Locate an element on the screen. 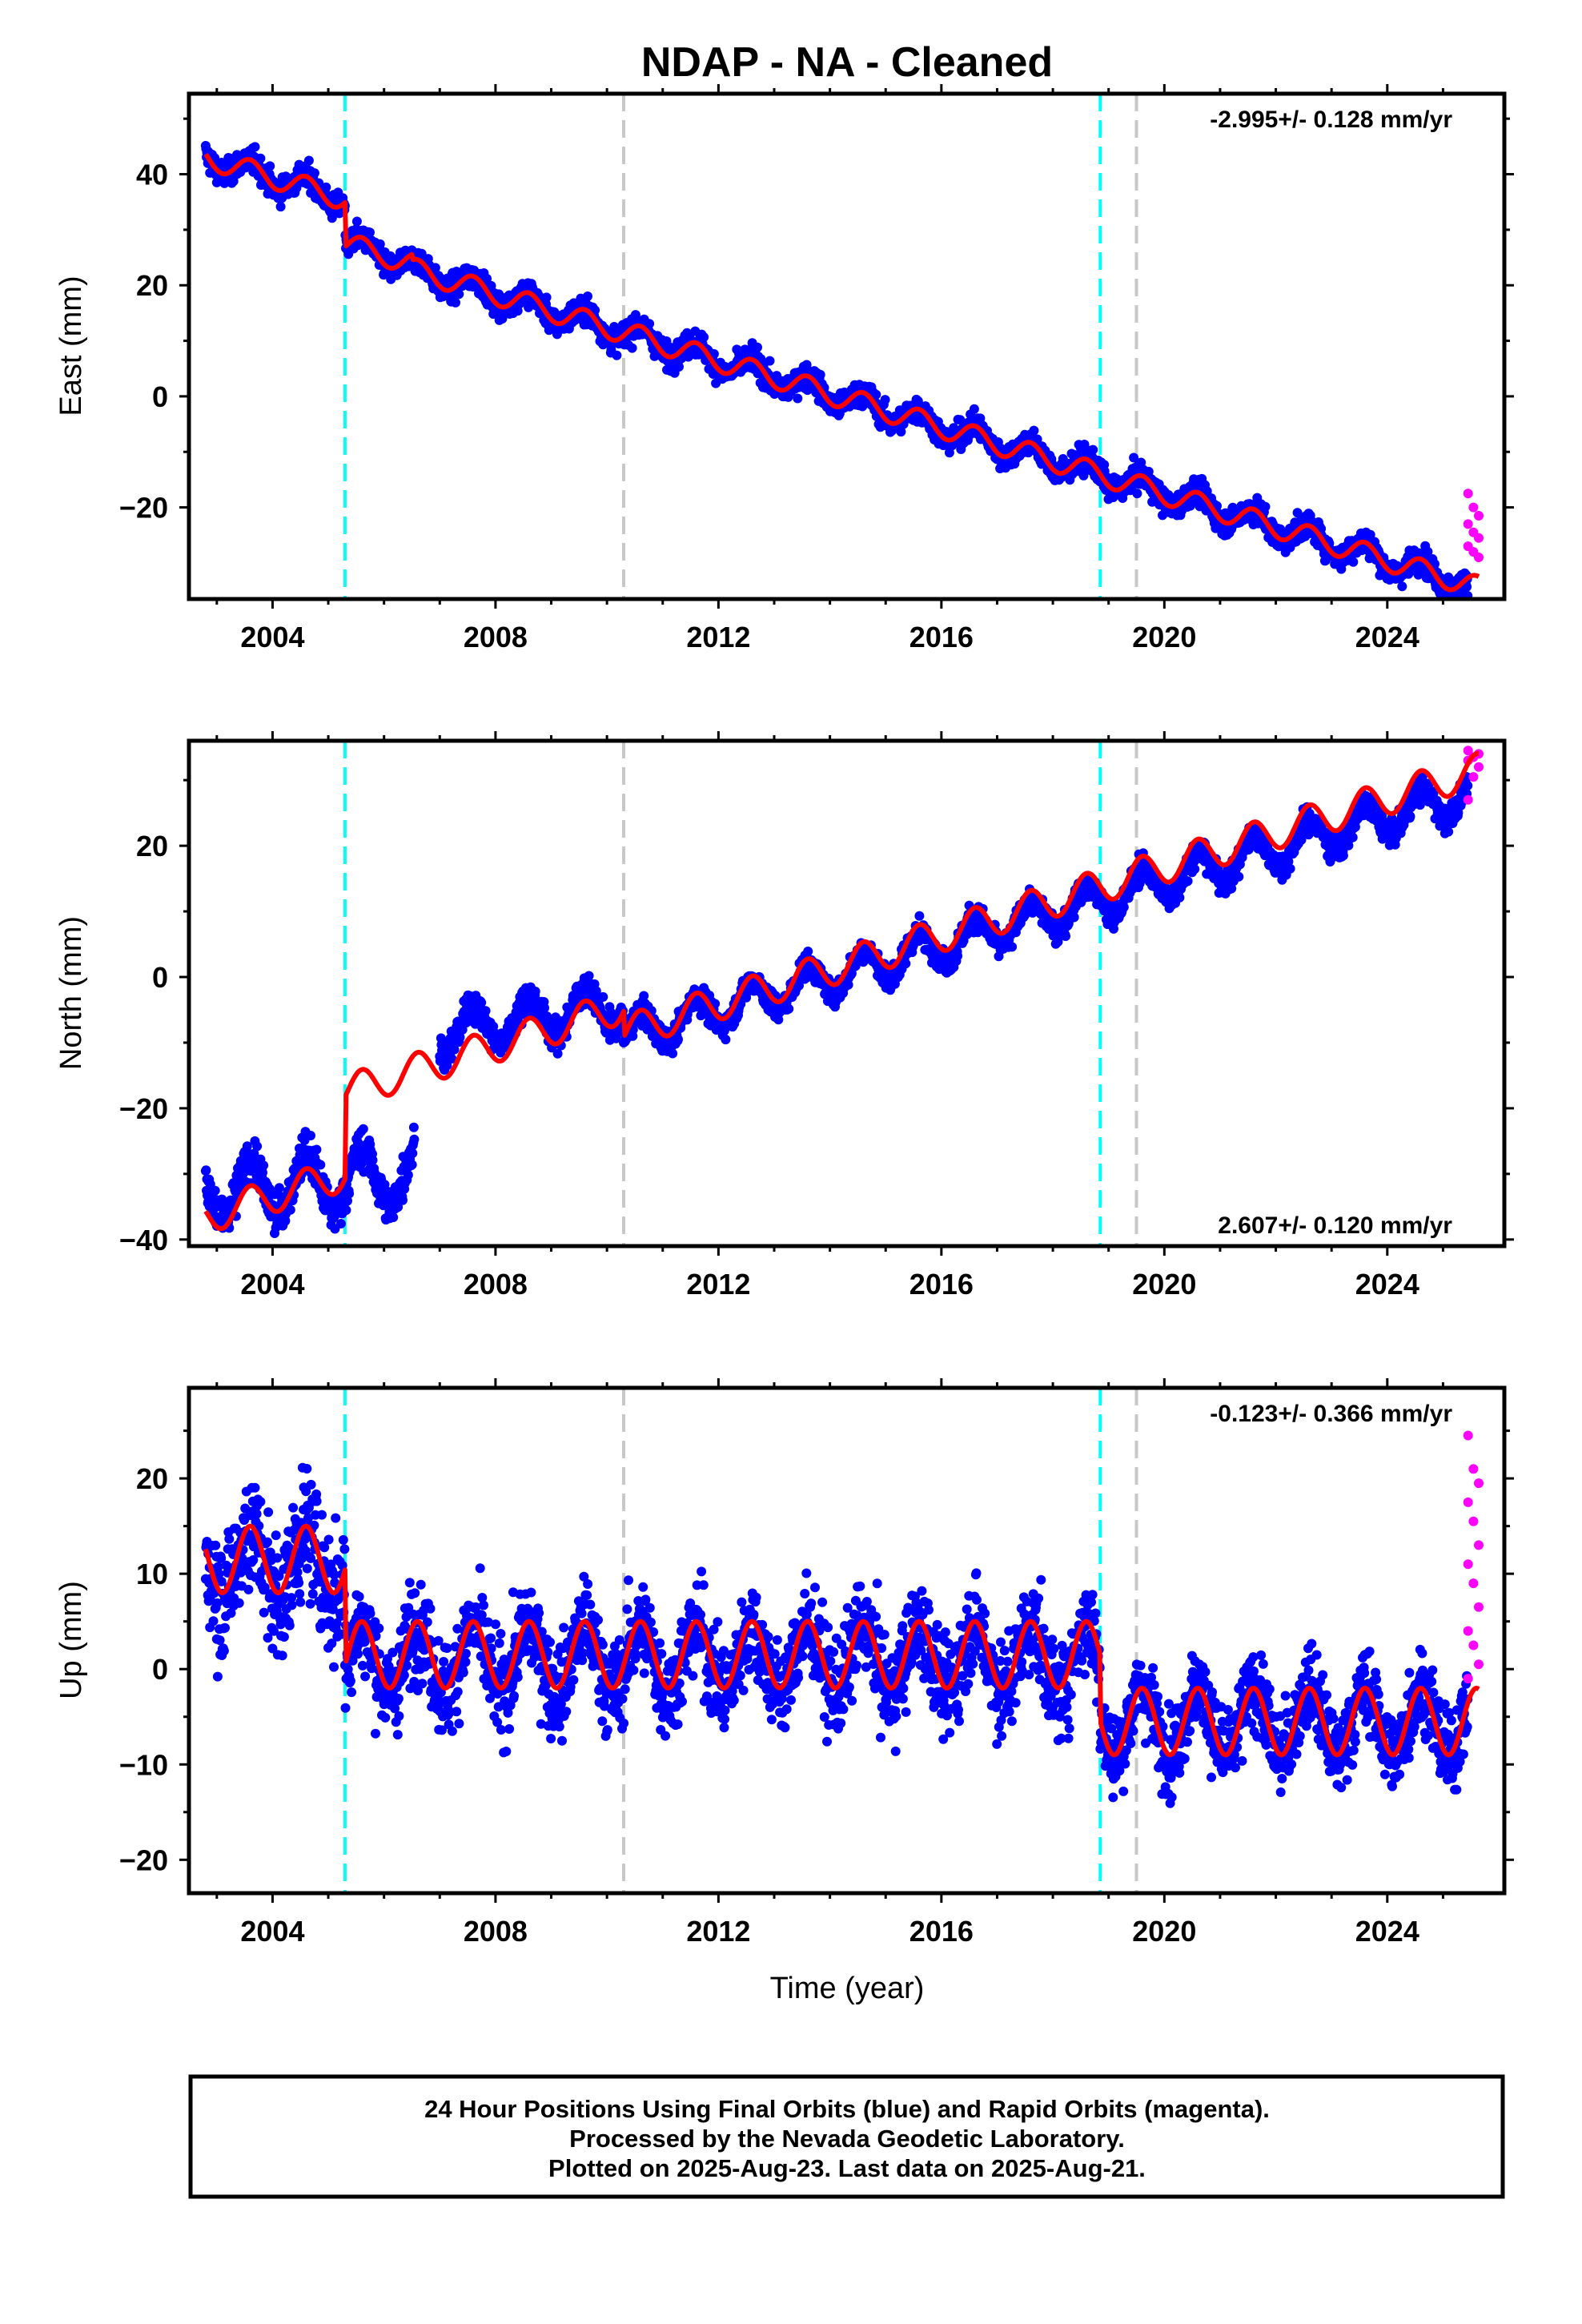 The height and width of the screenshot is (2324, 1582). east-xtick-label: 2020 is located at coordinates (1164, 637).